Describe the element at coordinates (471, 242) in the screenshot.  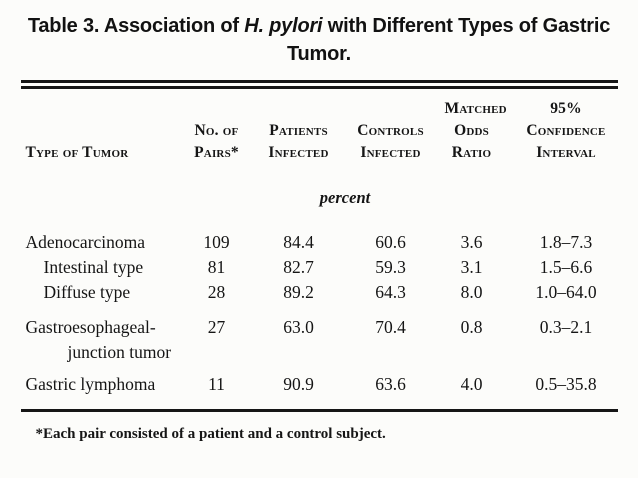
I see `cell-odds: 3.6` at that location.